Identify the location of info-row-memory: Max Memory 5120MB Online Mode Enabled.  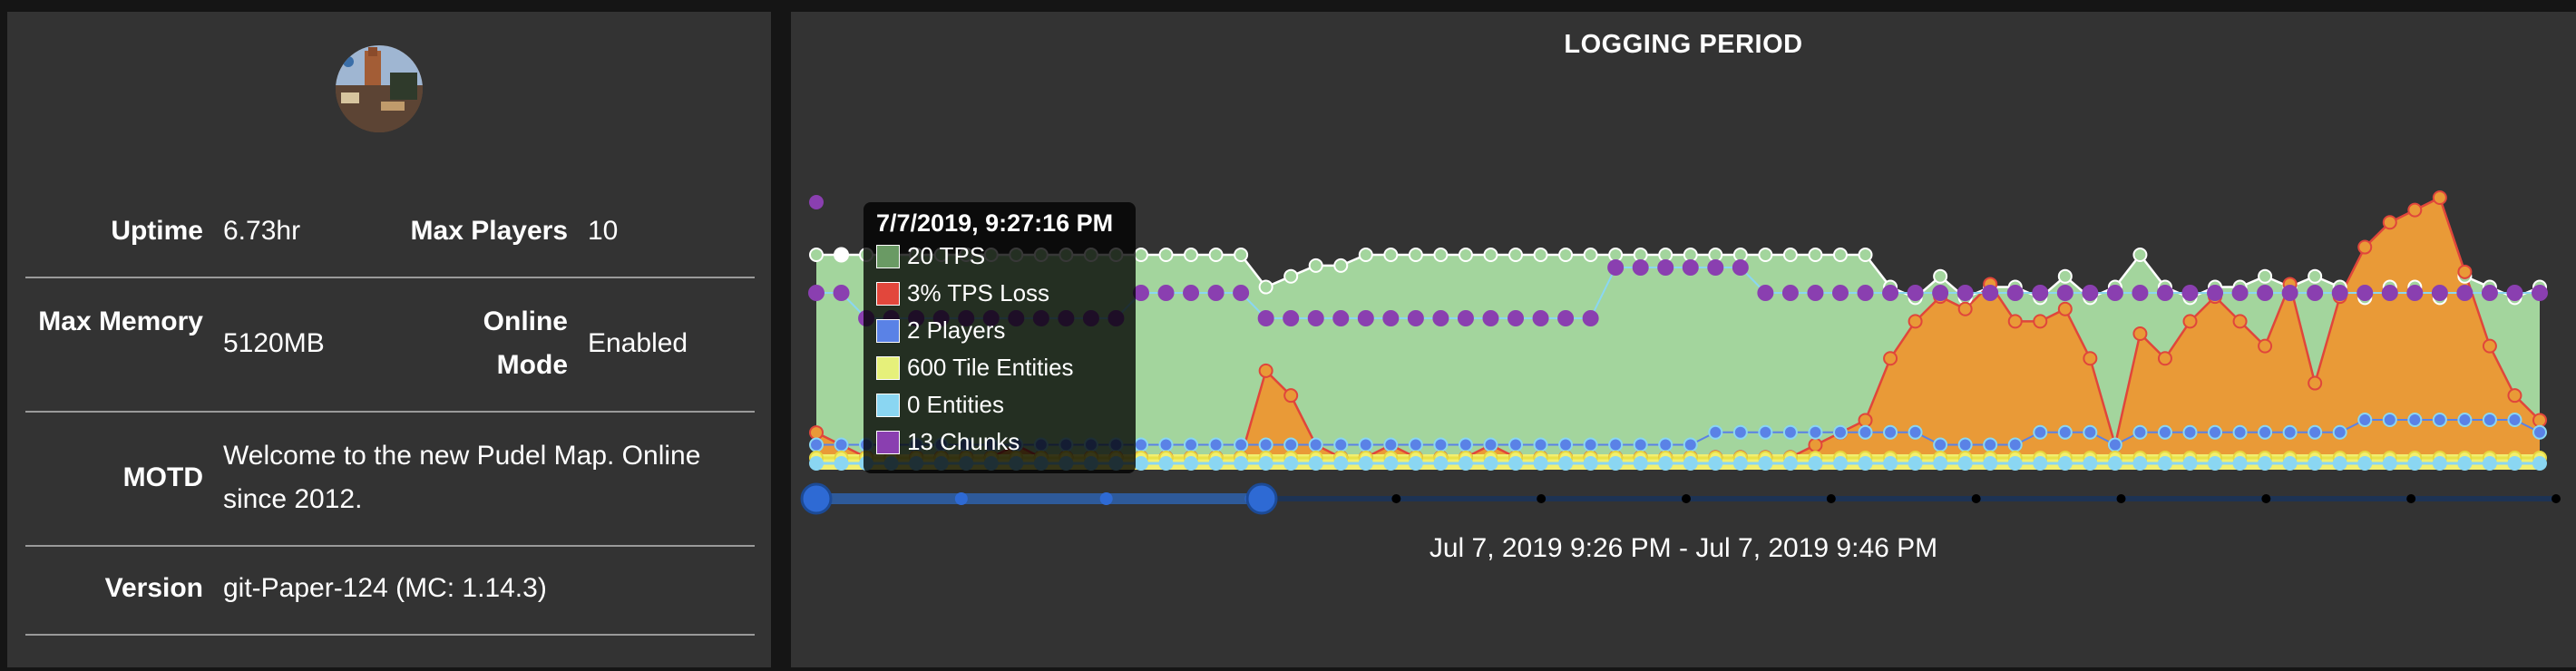
(390, 345).